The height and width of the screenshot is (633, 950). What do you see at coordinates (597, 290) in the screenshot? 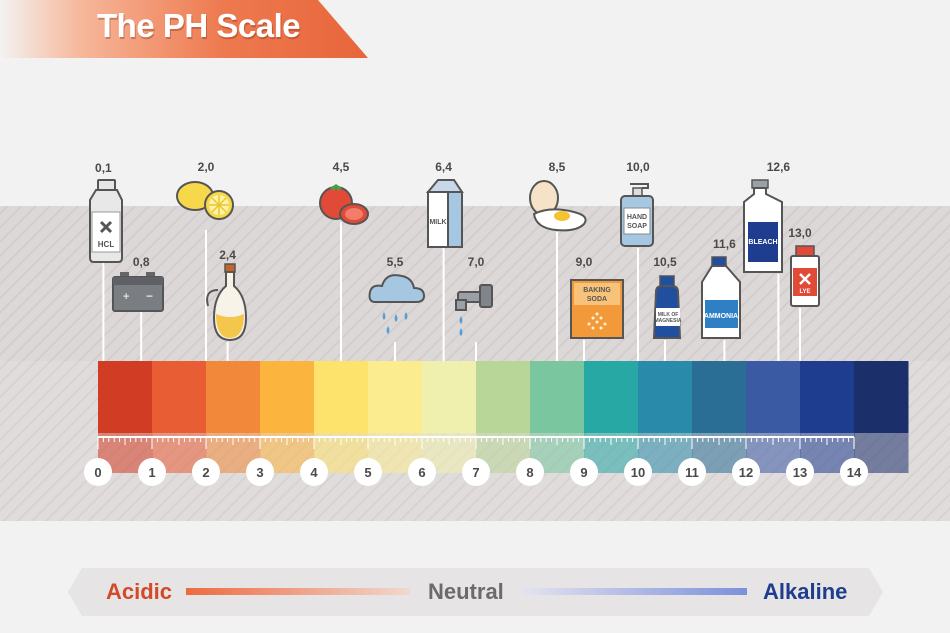
I see `baking-soda-label-1: BAKING` at bounding box center [597, 290].